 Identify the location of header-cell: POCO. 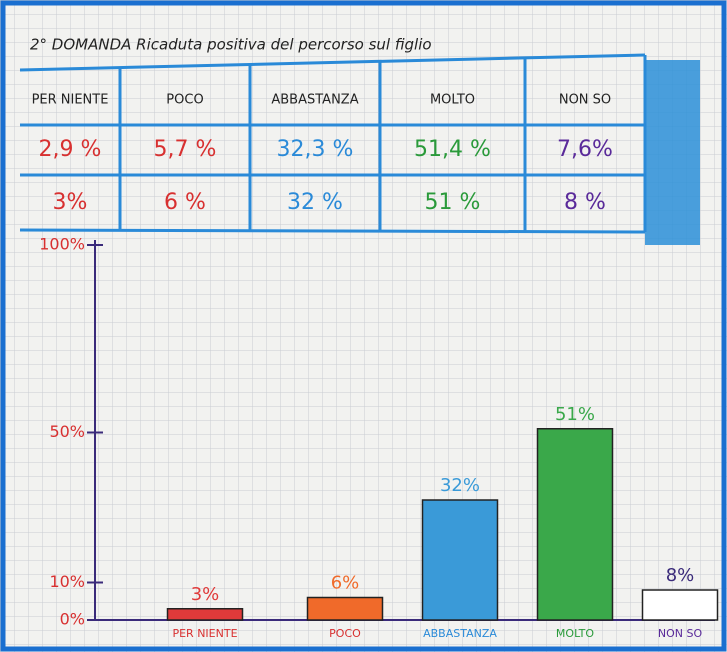
(184, 100).